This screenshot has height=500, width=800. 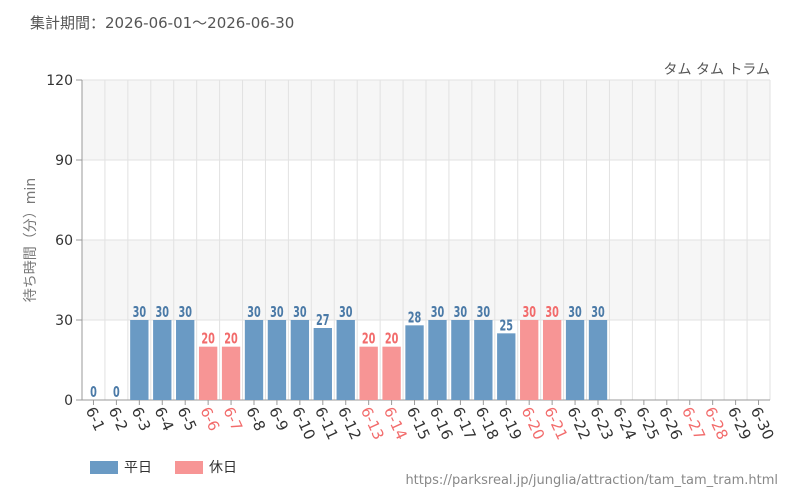 What do you see at coordinates (164, 419) in the screenshot?
I see `x-tick-label: 6-4` at bounding box center [164, 419].